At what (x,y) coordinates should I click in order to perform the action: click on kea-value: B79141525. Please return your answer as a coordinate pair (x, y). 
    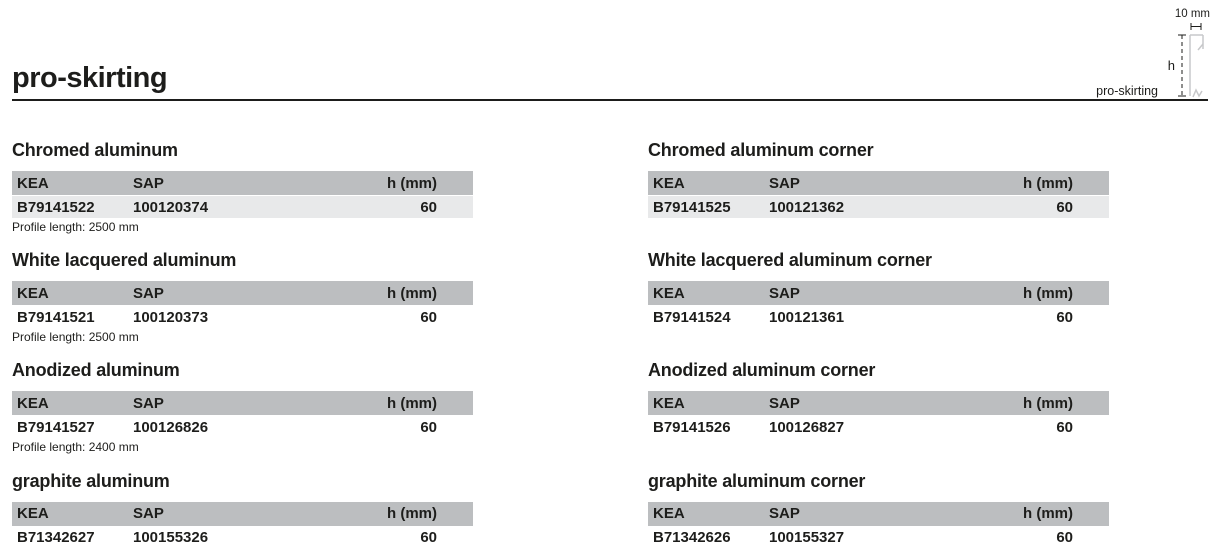
    Looking at the image, I should click on (692, 207).